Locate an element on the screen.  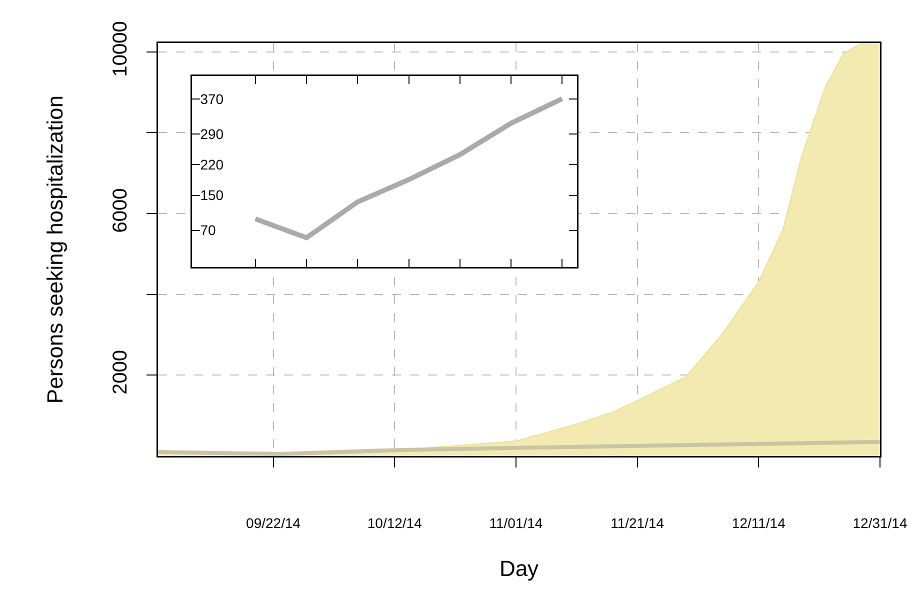
x-tick-label: 10/12/14 is located at coordinates (394, 523).